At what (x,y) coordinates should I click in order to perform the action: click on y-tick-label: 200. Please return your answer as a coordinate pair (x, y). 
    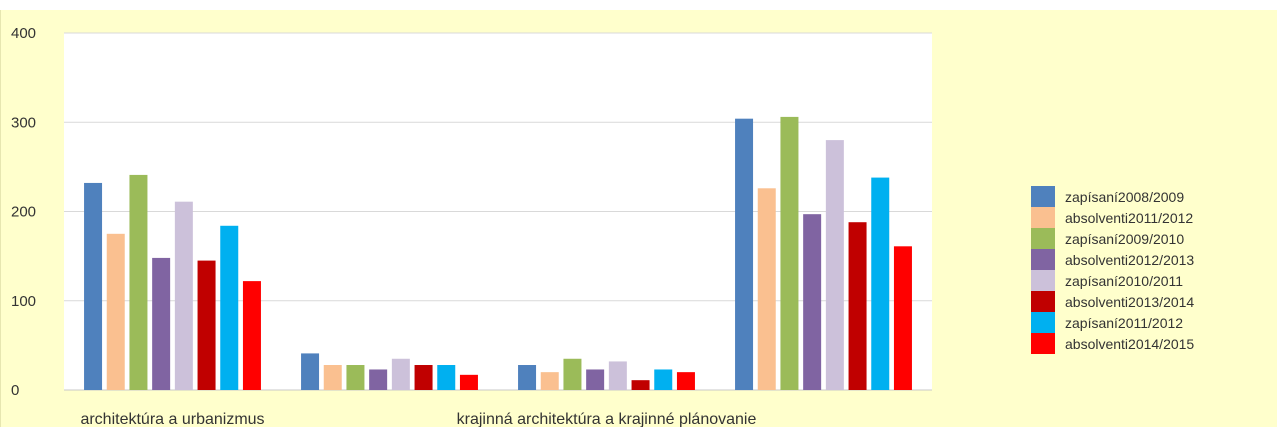
    Looking at the image, I should click on (23, 212).